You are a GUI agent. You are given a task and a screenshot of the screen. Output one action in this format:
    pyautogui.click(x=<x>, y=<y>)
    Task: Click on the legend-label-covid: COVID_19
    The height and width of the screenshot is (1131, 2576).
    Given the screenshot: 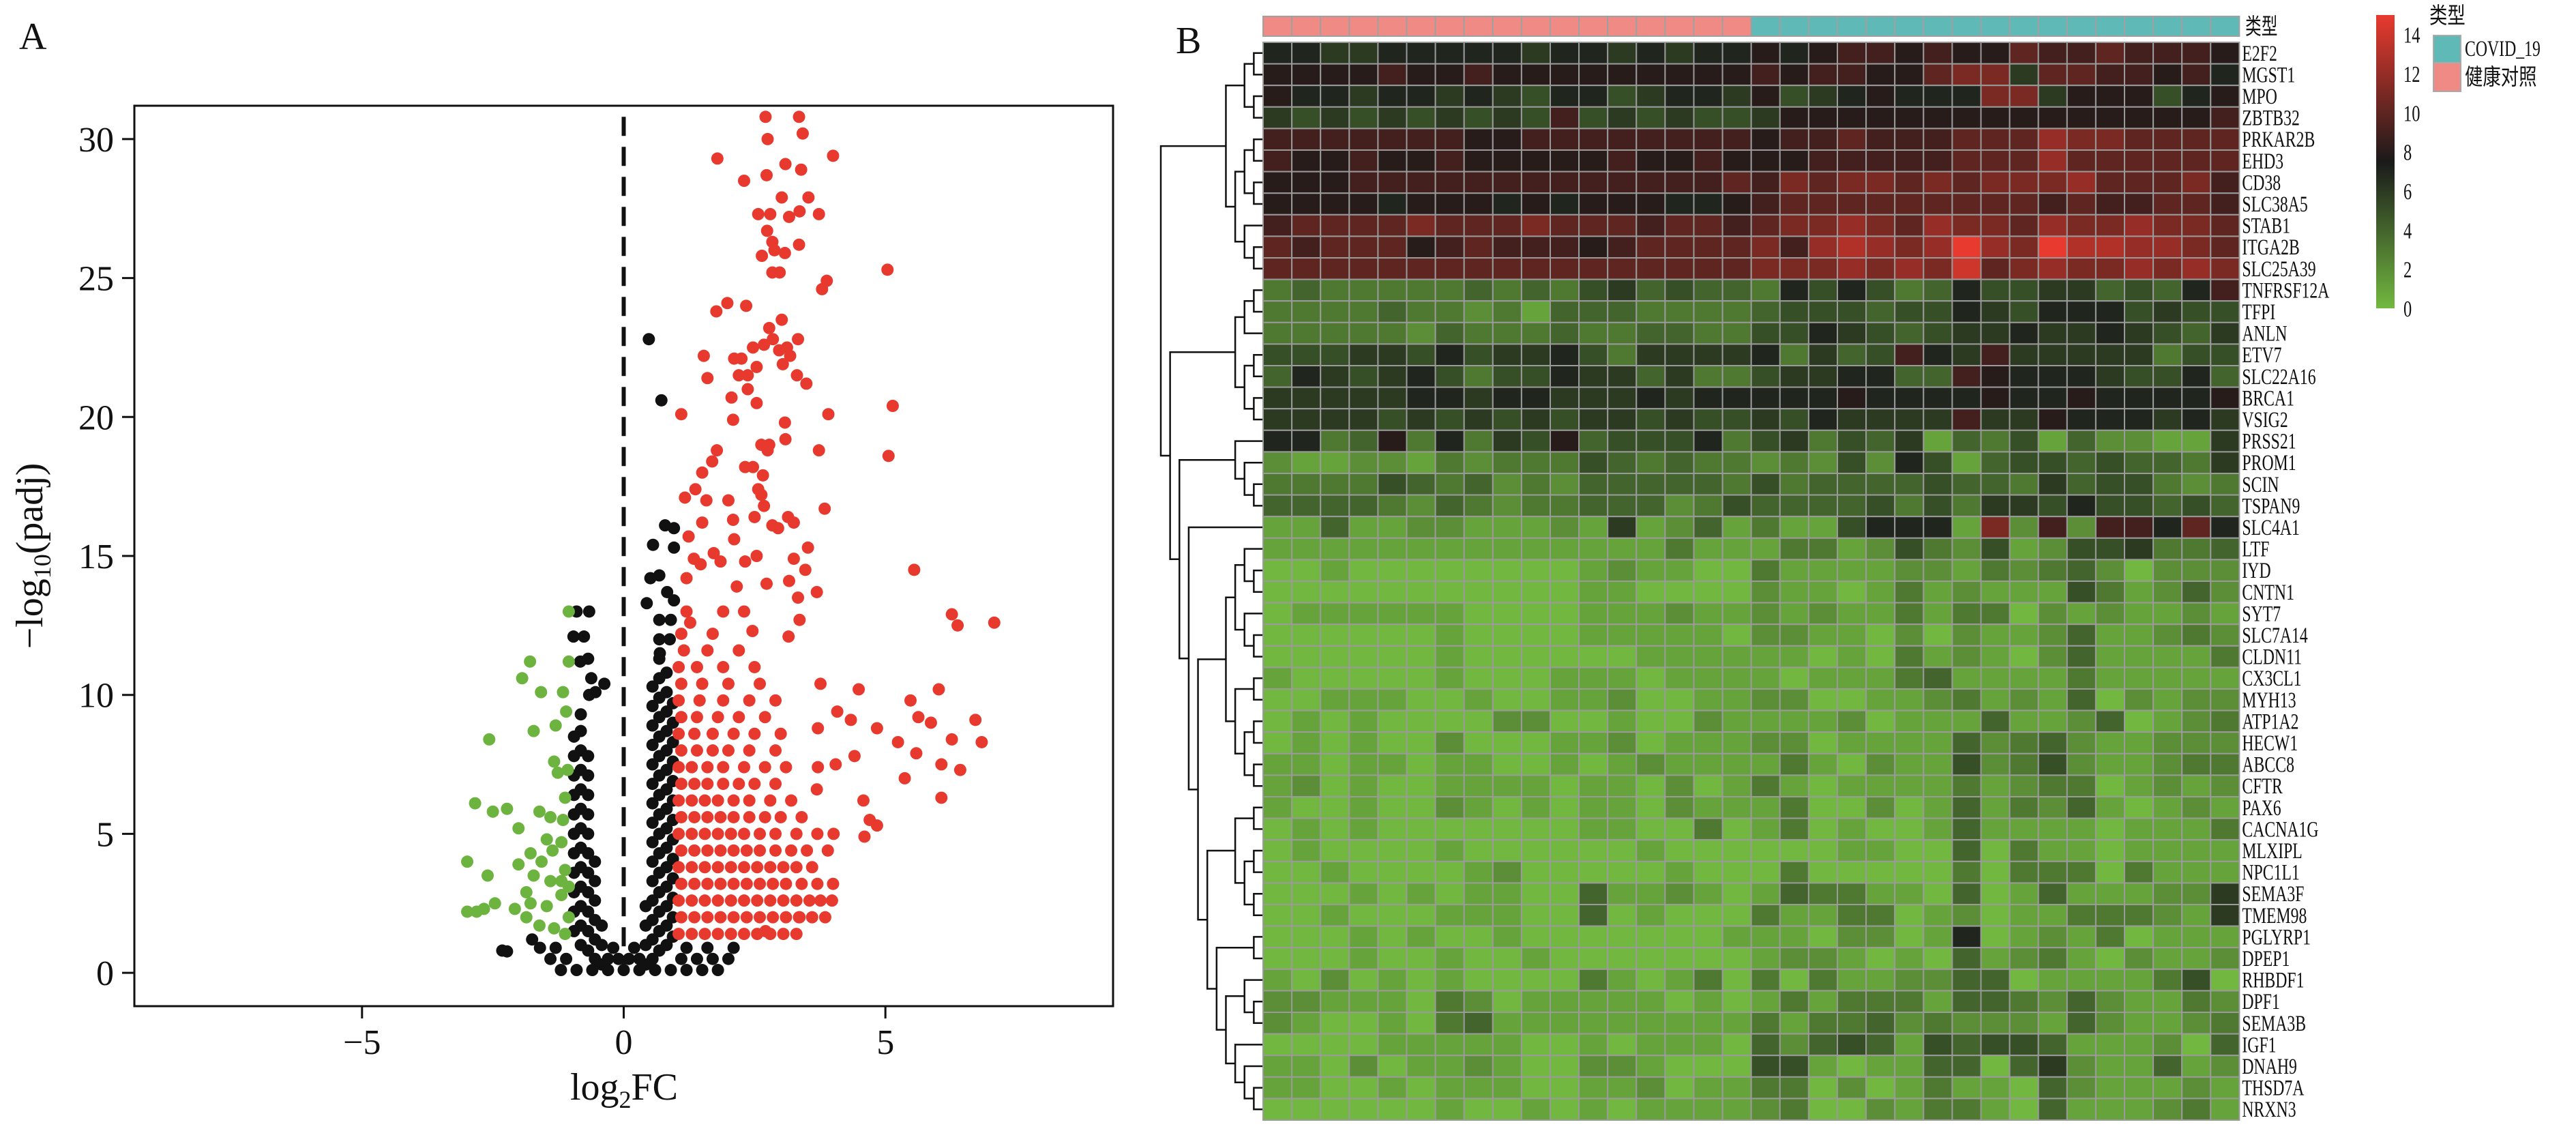 What is the action you would take?
    pyautogui.click(x=2503, y=48)
    